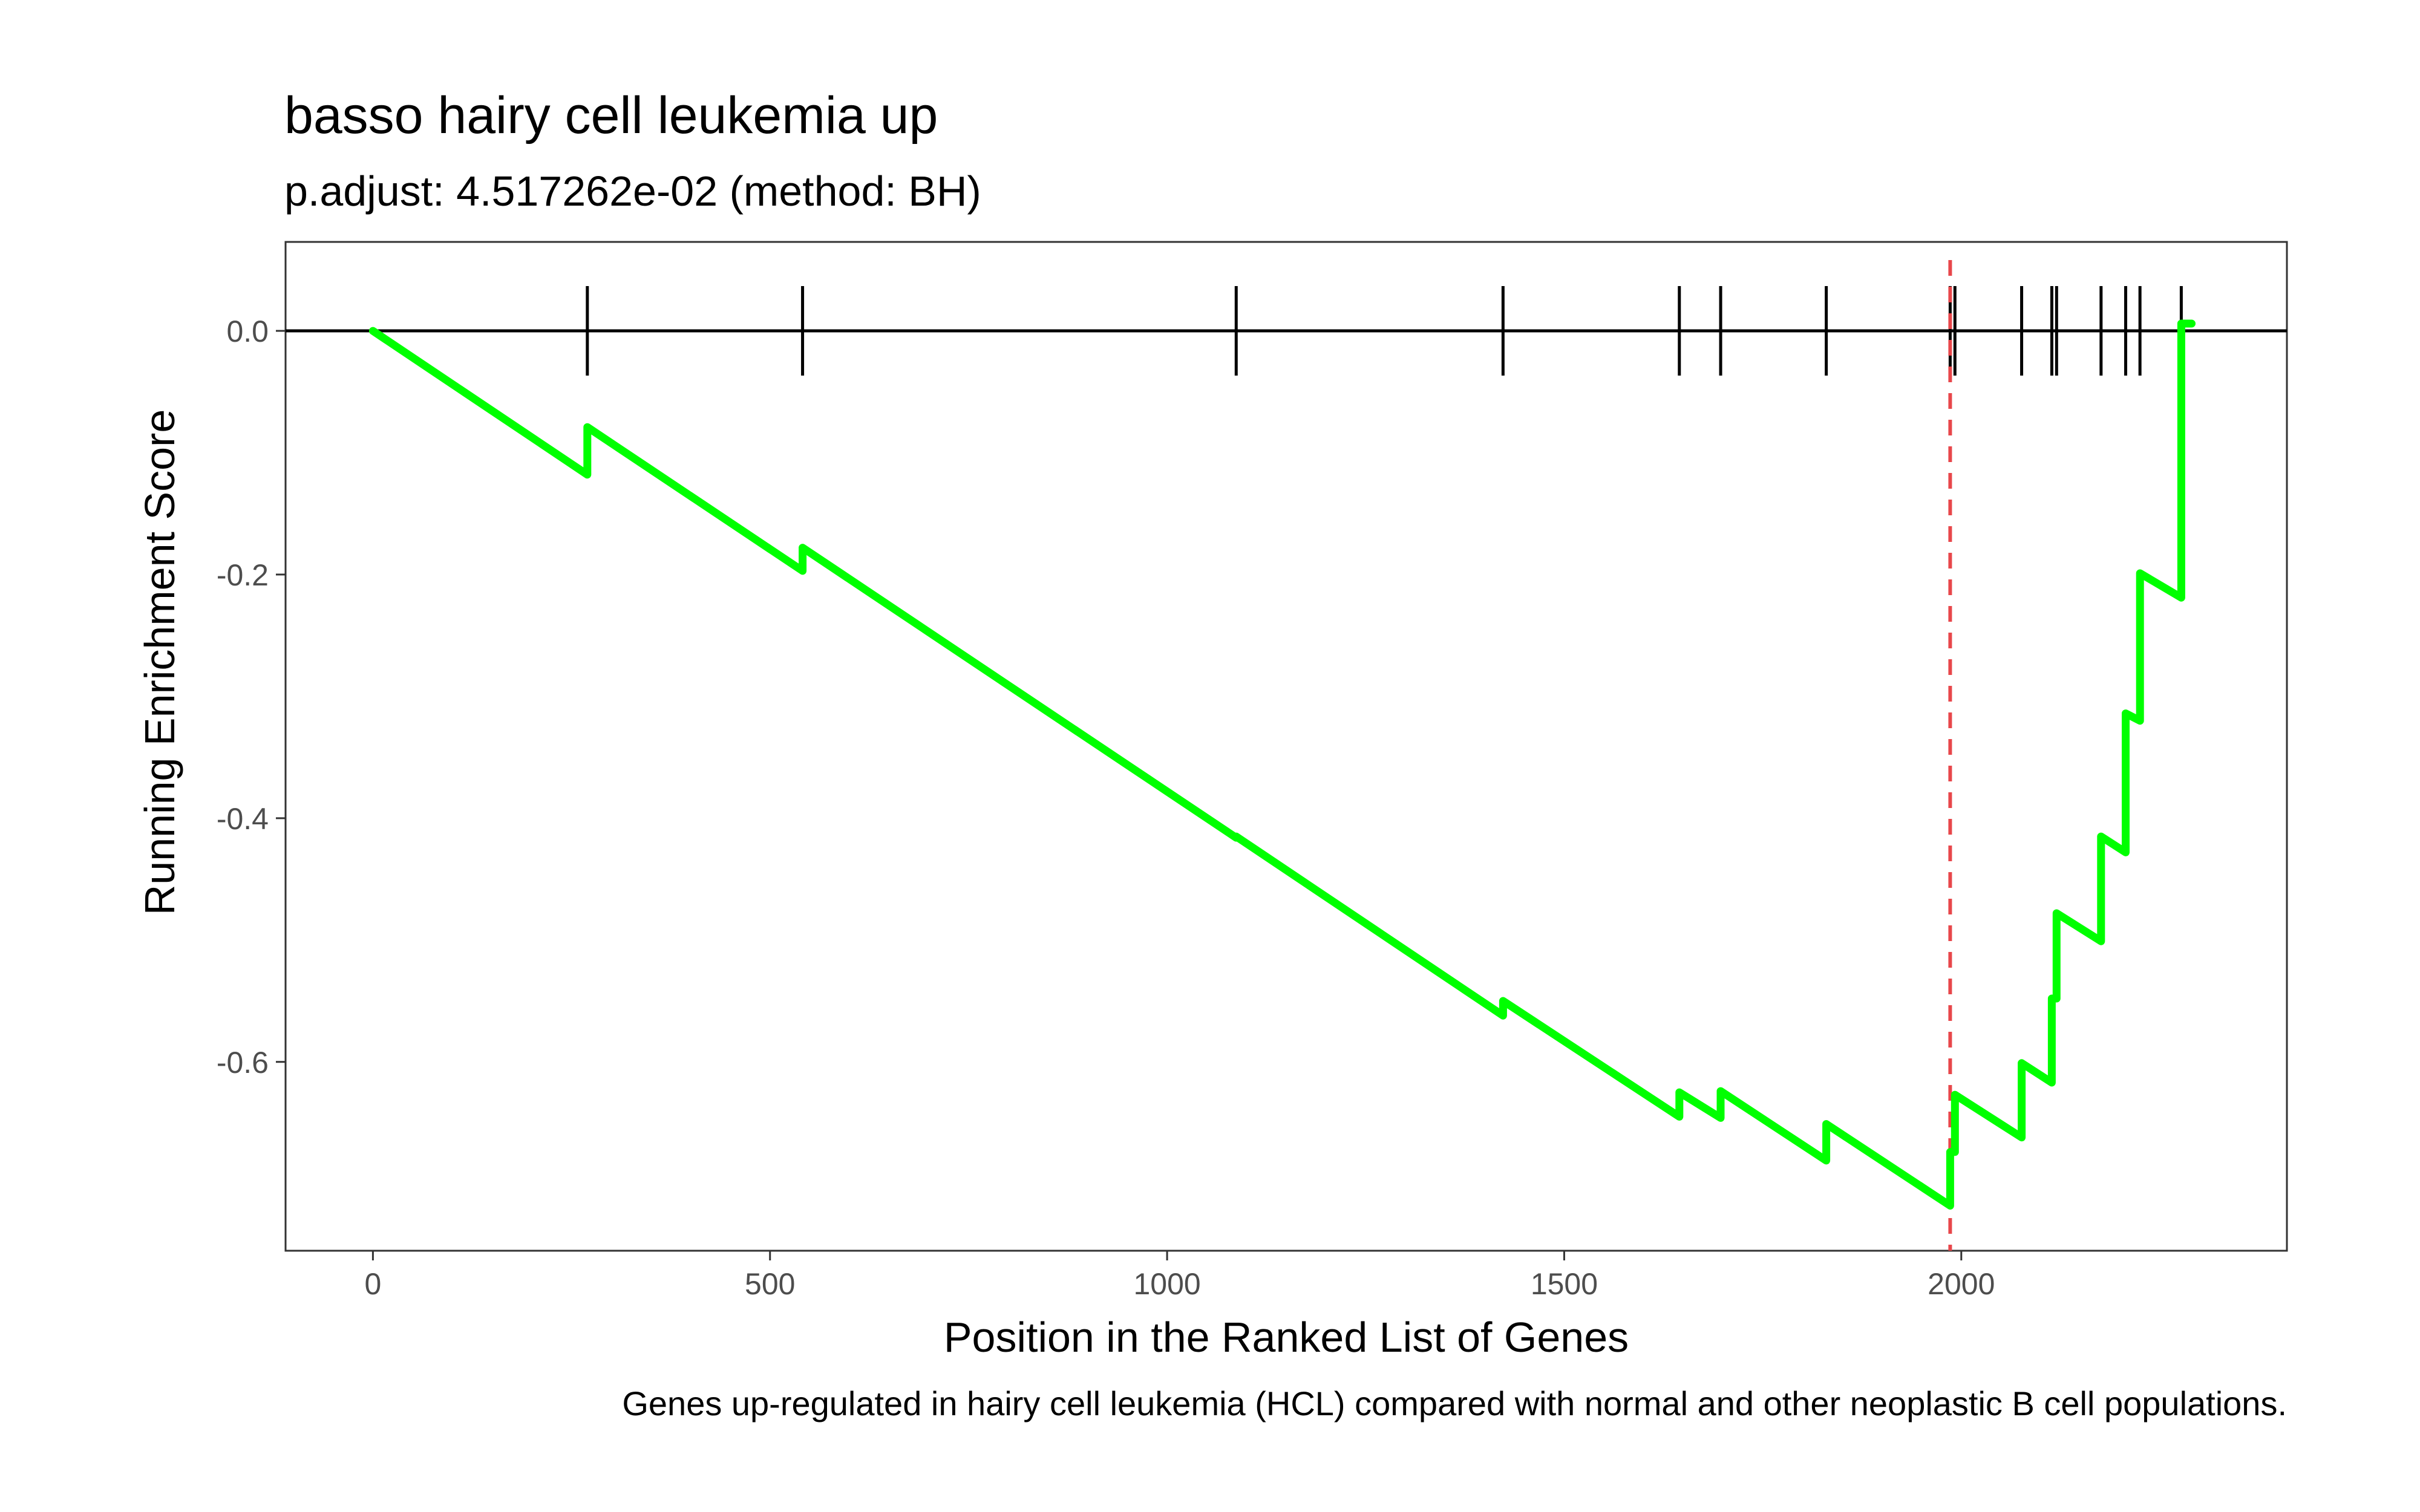 Image resolution: width=2420 pixels, height=1512 pixels. What do you see at coordinates (1961, 1284) in the screenshot?
I see `x-tick-label: 2000` at bounding box center [1961, 1284].